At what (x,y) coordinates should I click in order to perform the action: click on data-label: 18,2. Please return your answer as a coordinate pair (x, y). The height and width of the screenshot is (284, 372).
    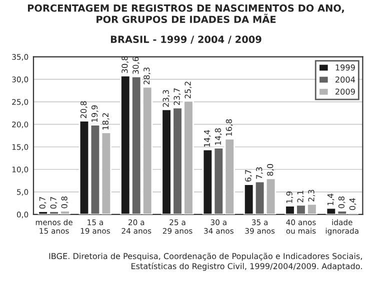
    Looking at the image, I should click on (106, 121).